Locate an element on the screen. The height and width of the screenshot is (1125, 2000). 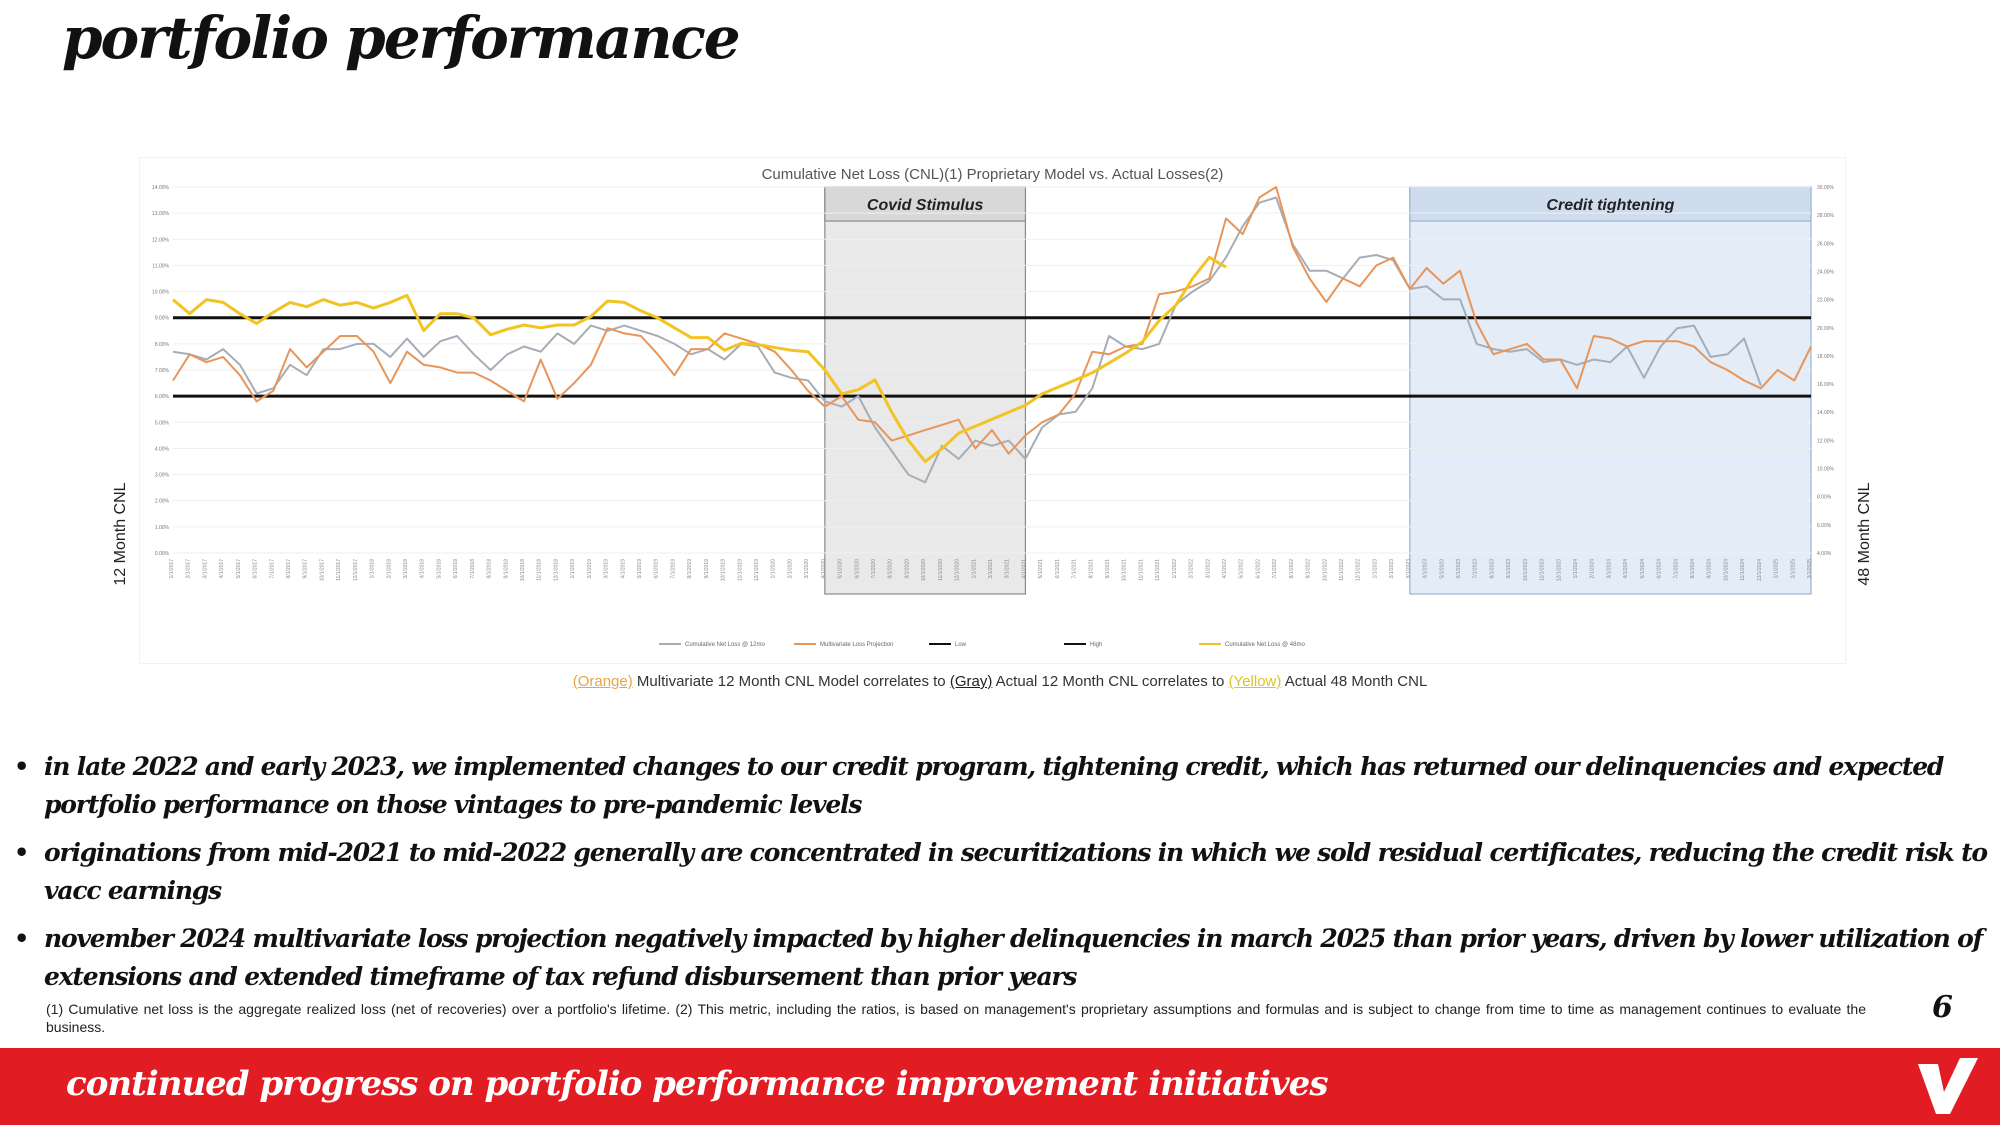
x-tick-label: 9/1/2023 is located at coordinates (1509, 569).